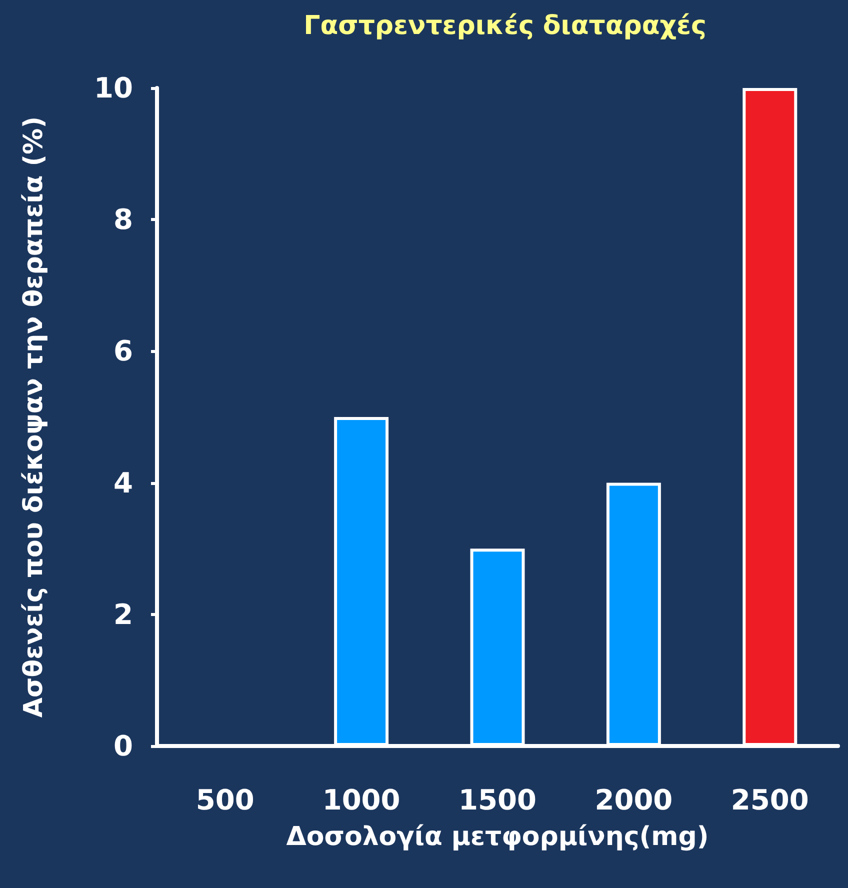  Describe the element at coordinates (123, 746) in the screenshot. I see `y-tick-label: 0` at that location.